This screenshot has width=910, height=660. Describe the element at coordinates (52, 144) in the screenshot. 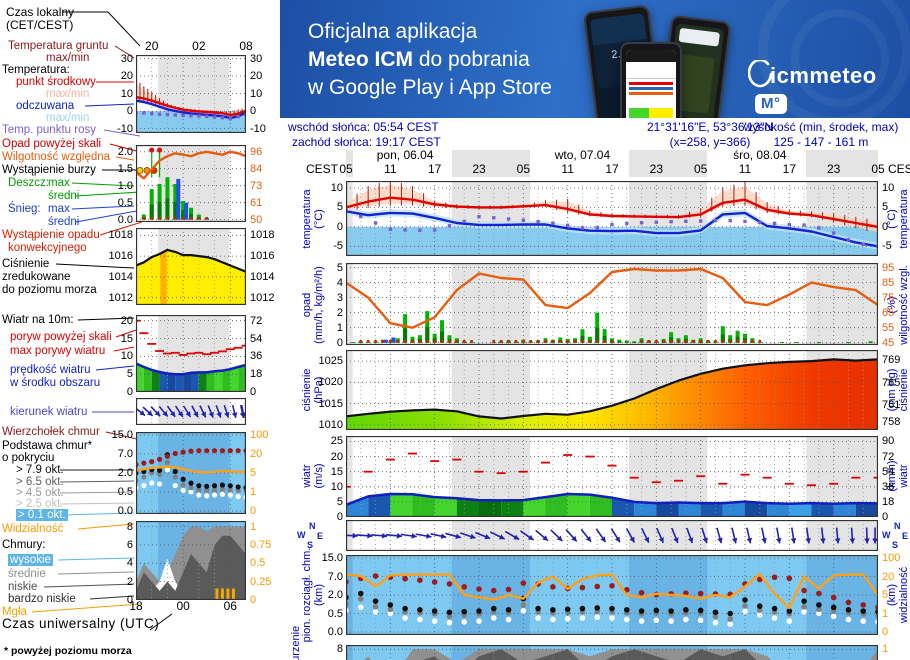

I see `precip-overscale-label: Opad powyżej skali` at that location.